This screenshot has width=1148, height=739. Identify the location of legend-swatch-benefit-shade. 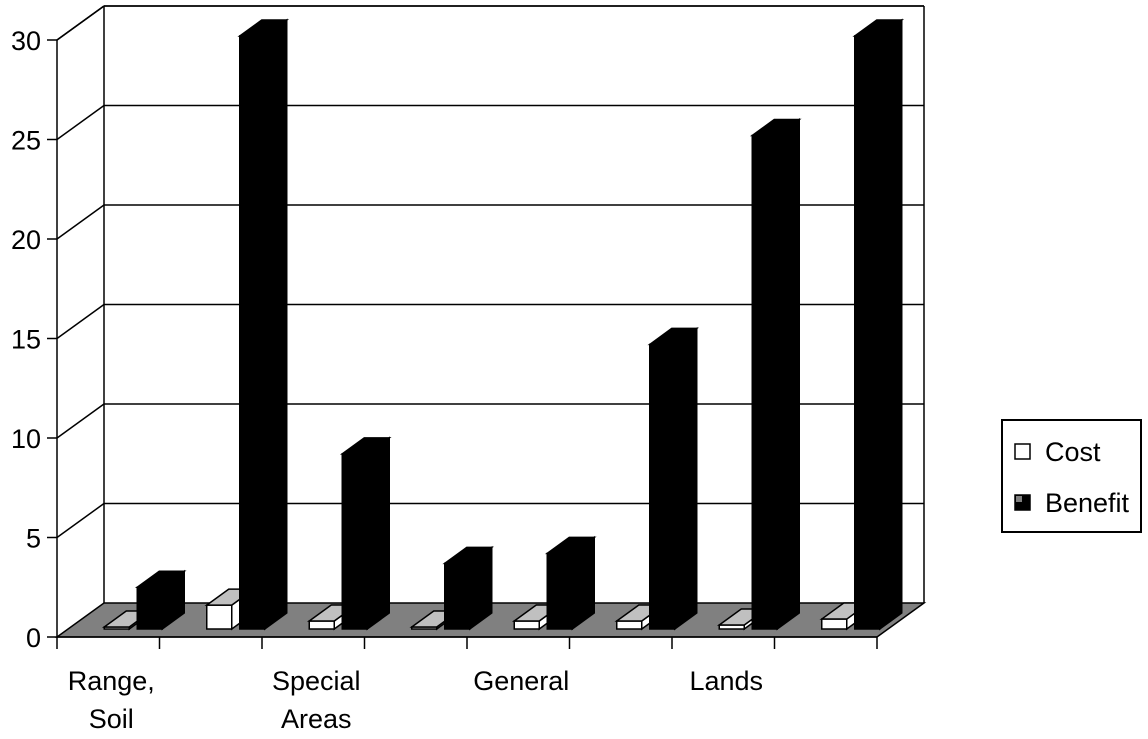
(1019, 499).